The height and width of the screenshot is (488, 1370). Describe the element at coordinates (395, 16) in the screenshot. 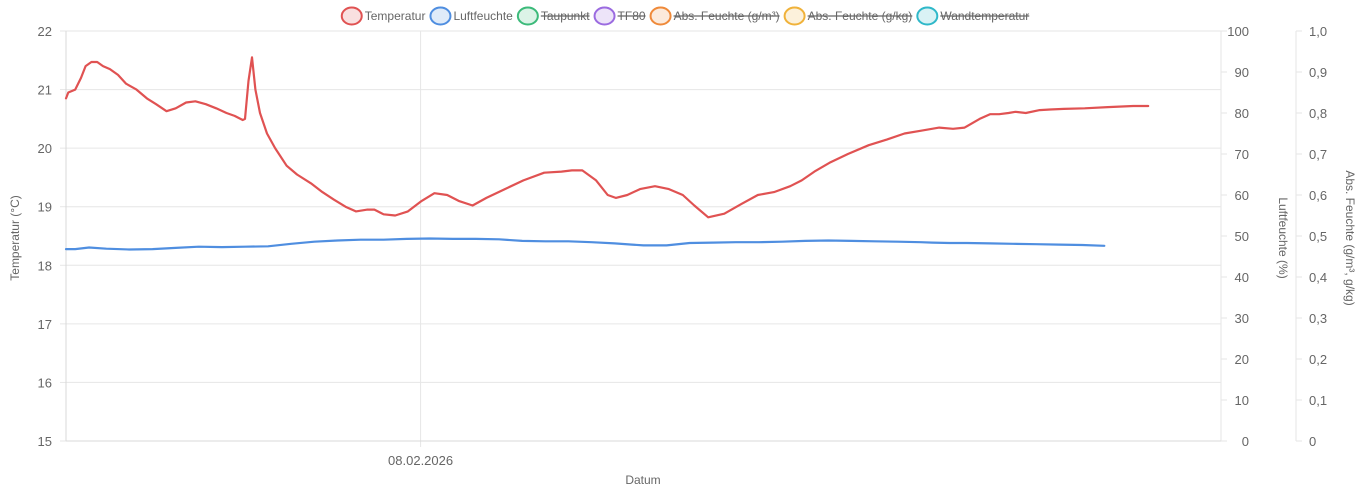

I see `legend-label: Temperatur` at that location.